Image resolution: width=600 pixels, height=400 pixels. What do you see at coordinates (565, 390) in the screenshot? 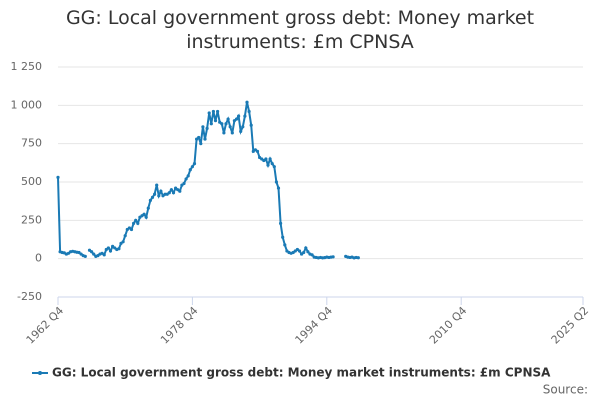
I see `source-label: Source:` at bounding box center [565, 390].